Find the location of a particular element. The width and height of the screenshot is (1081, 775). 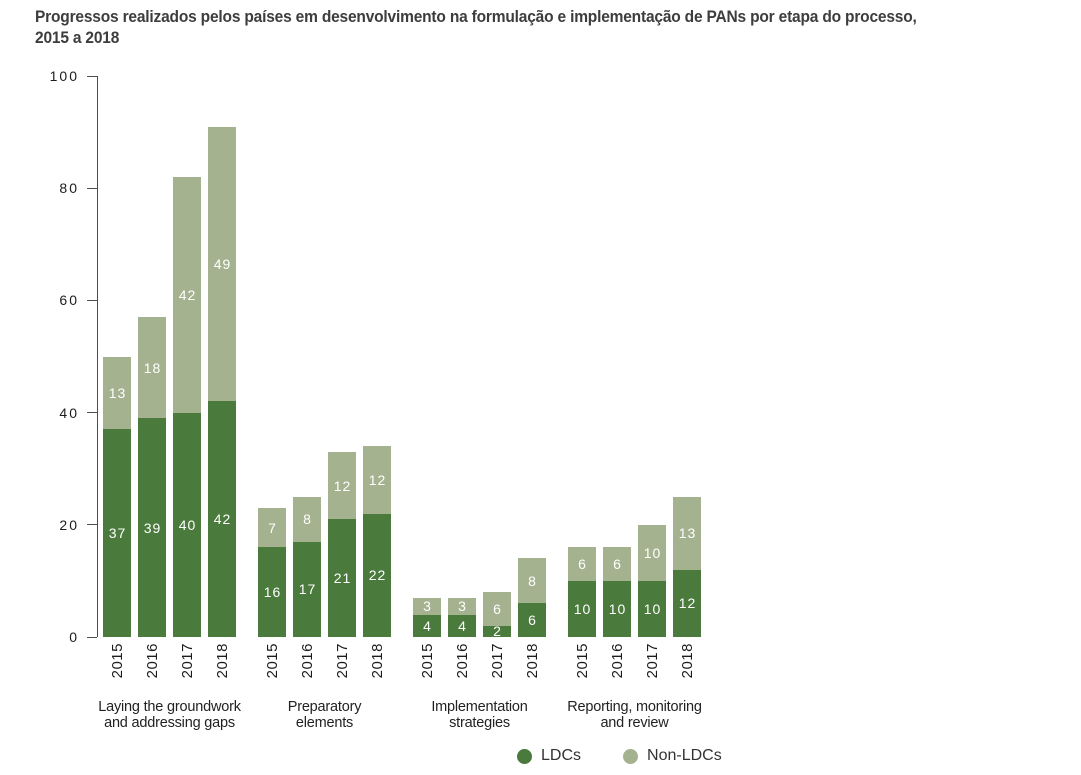

y-tick-label: 0 is located at coordinates (74, 637).